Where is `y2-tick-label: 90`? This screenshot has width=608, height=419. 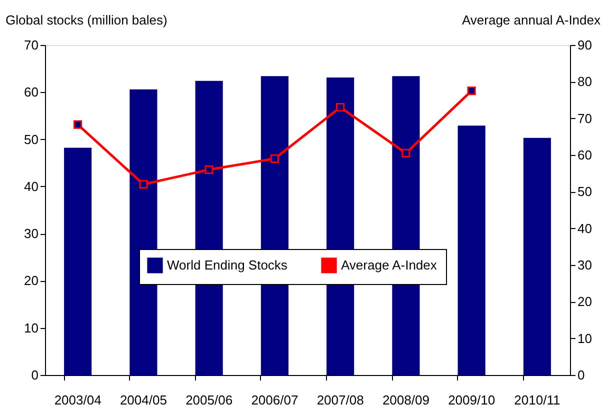
y2-tick-label: 90 is located at coordinates (585, 45).